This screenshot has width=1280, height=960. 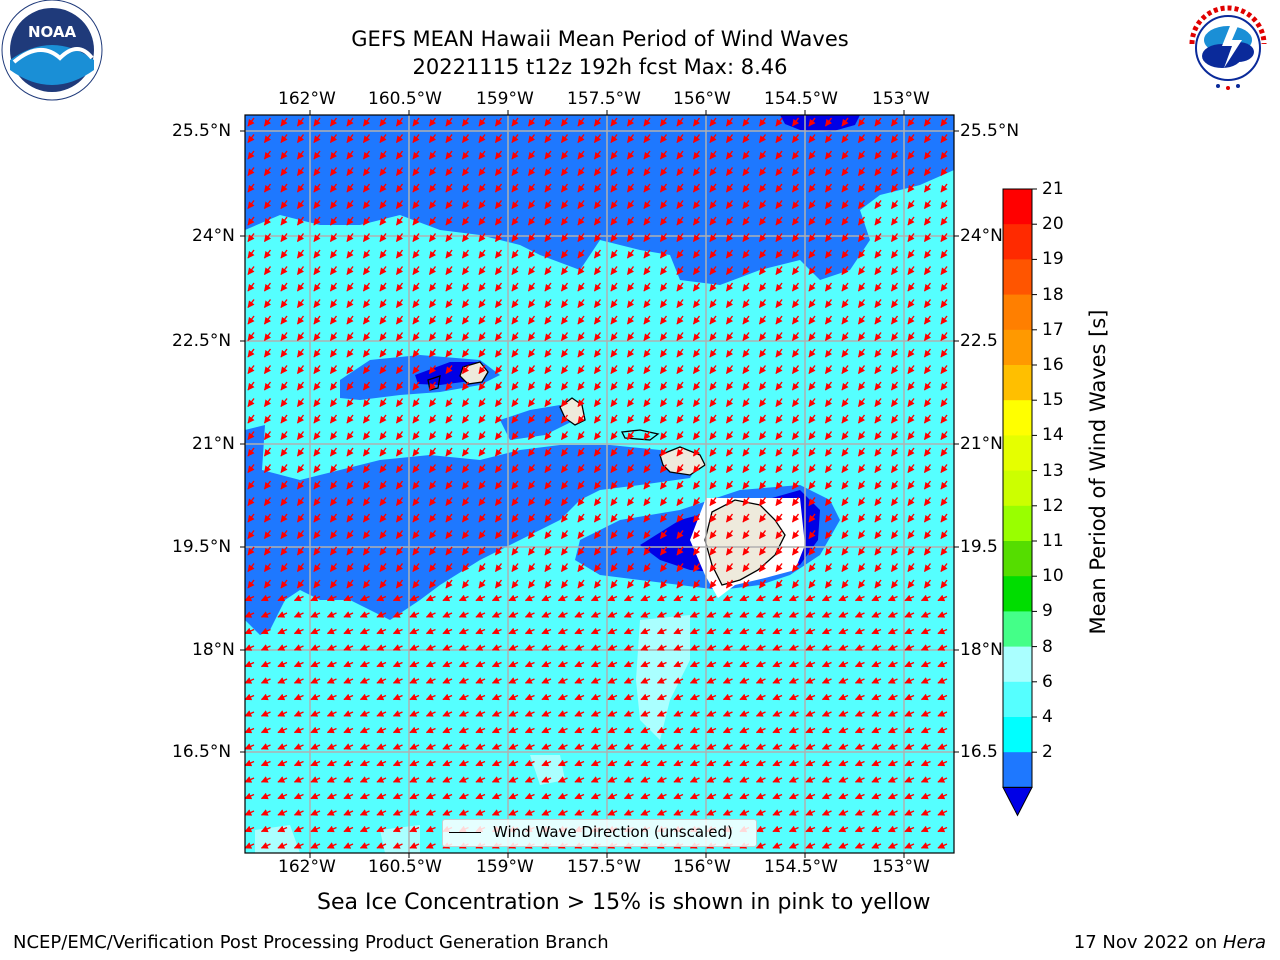 What do you see at coordinates (801, 867) in the screenshot?
I see `lon-label-bottom-5: 154.5°W` at bounding box center [801, 867].